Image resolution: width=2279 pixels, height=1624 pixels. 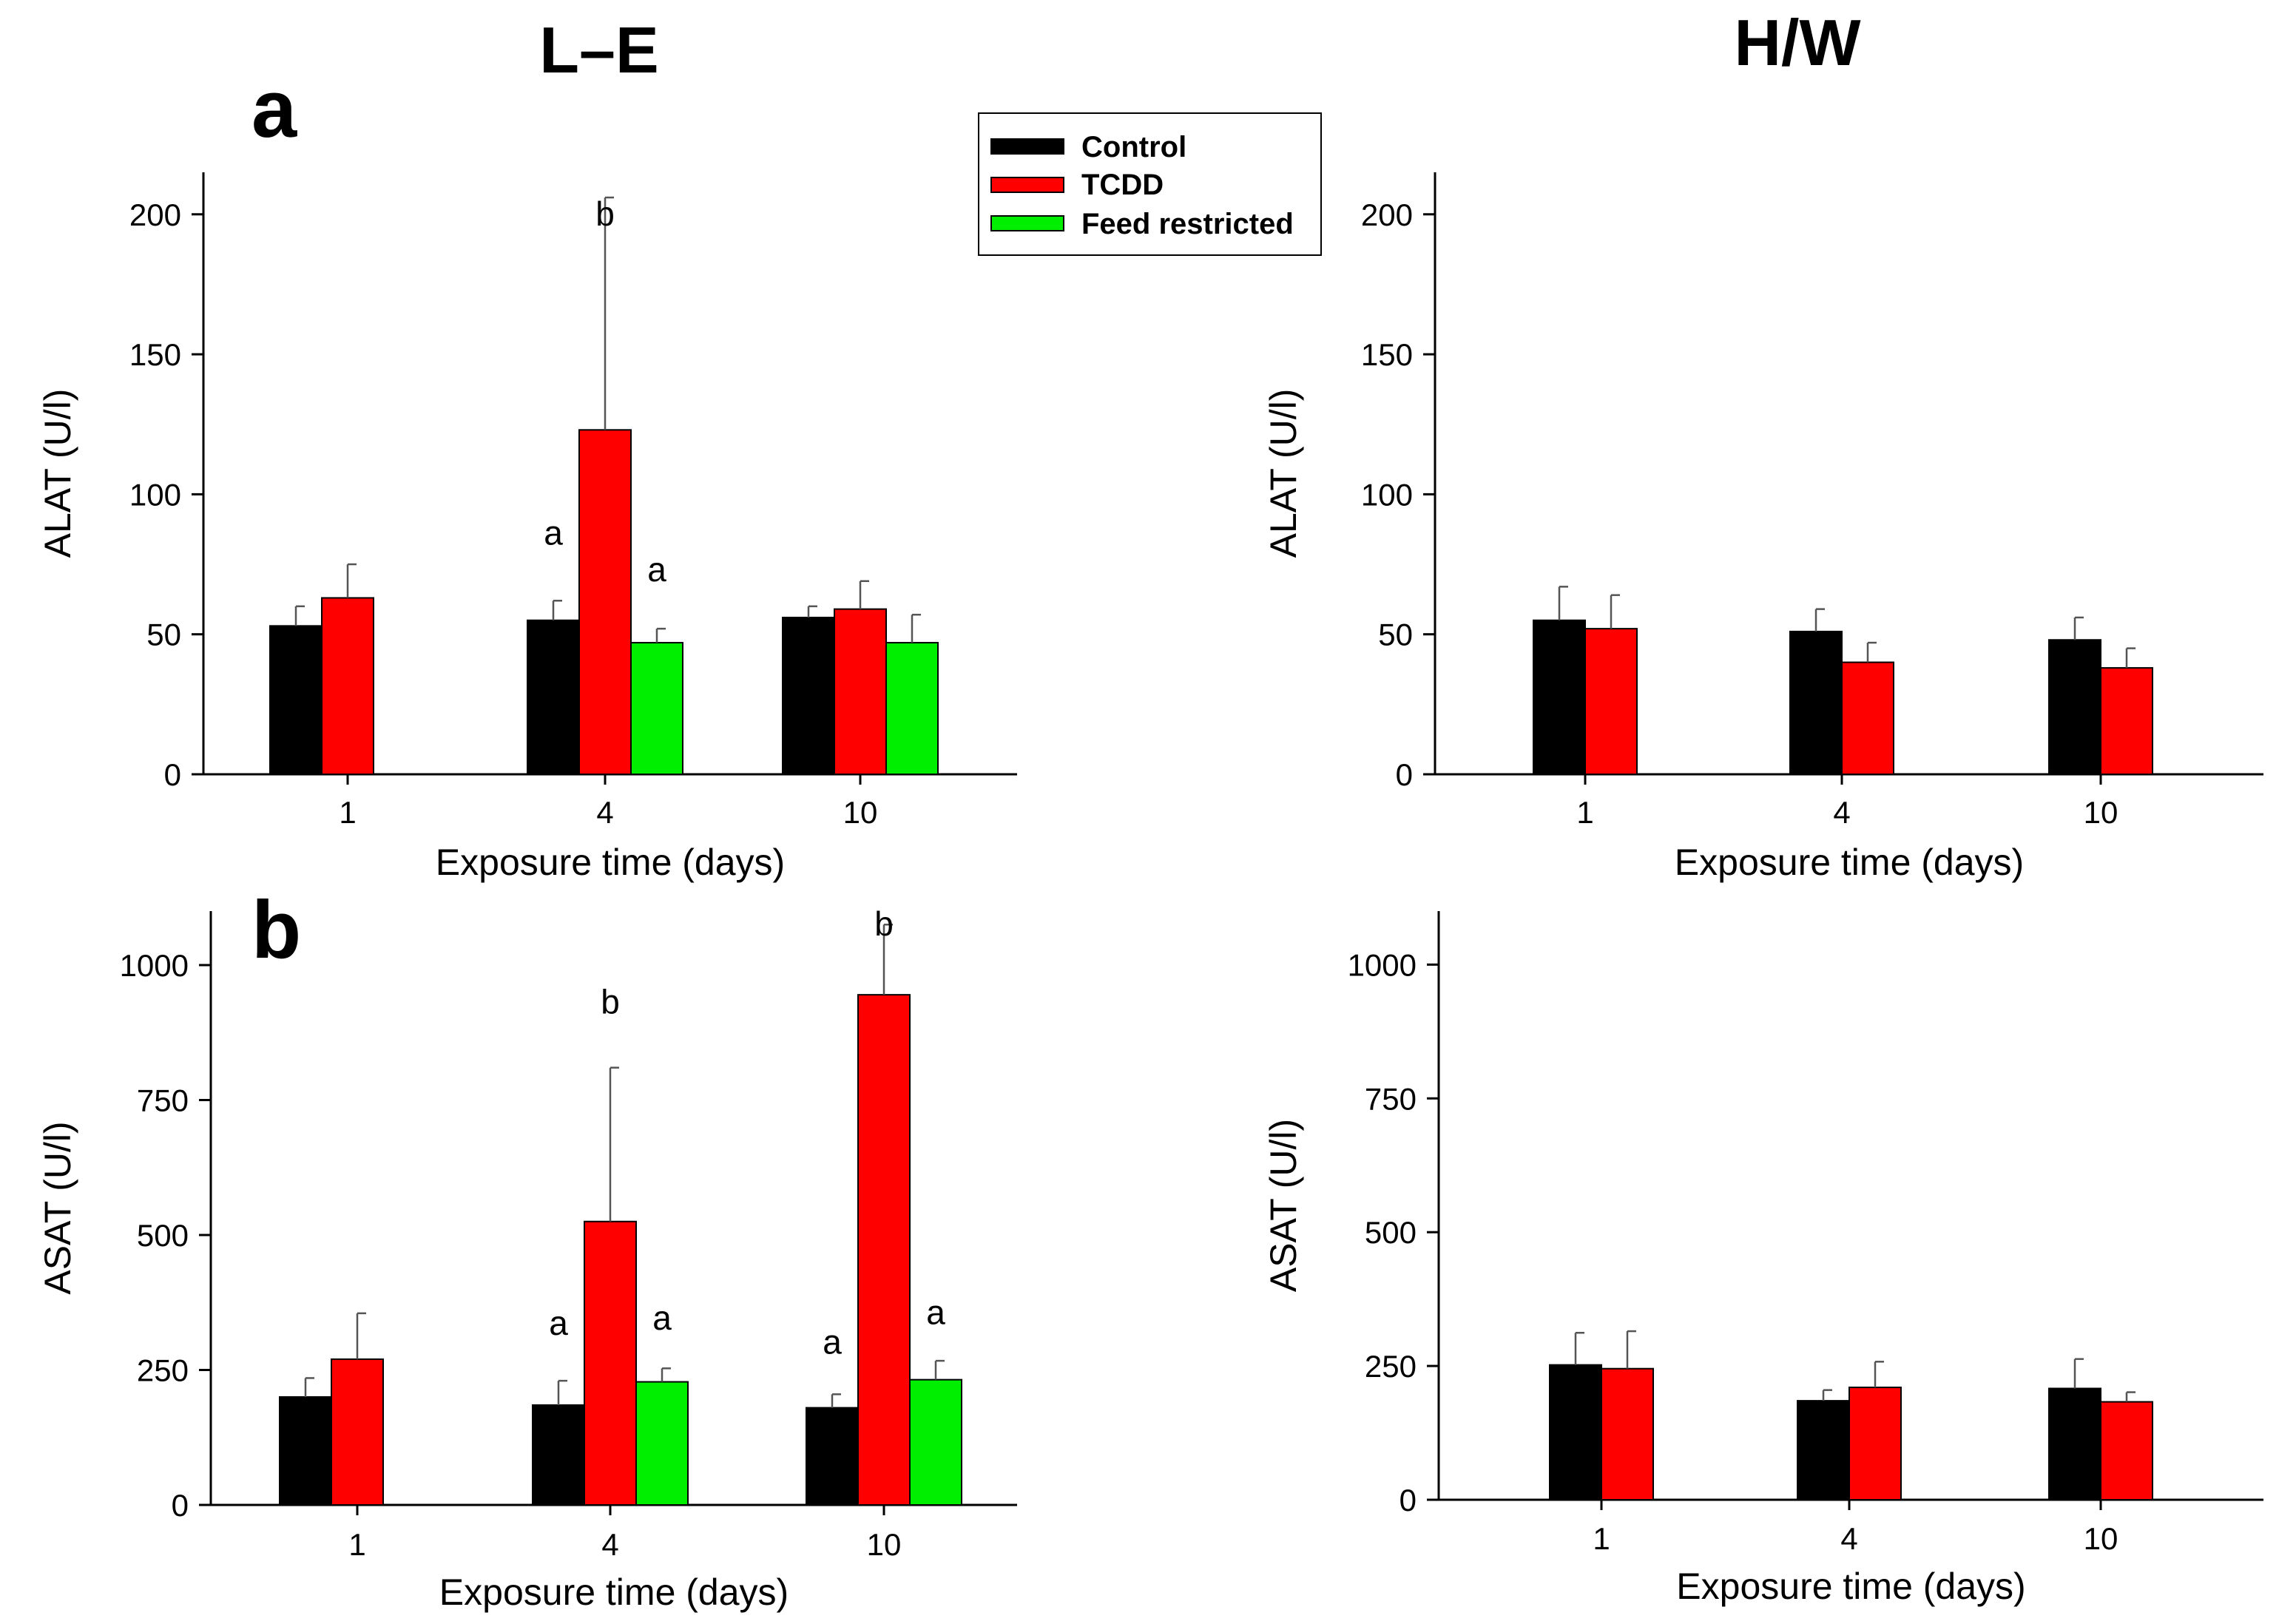 I want to click on panel-letter-a: a, so click(x=274, y=109).